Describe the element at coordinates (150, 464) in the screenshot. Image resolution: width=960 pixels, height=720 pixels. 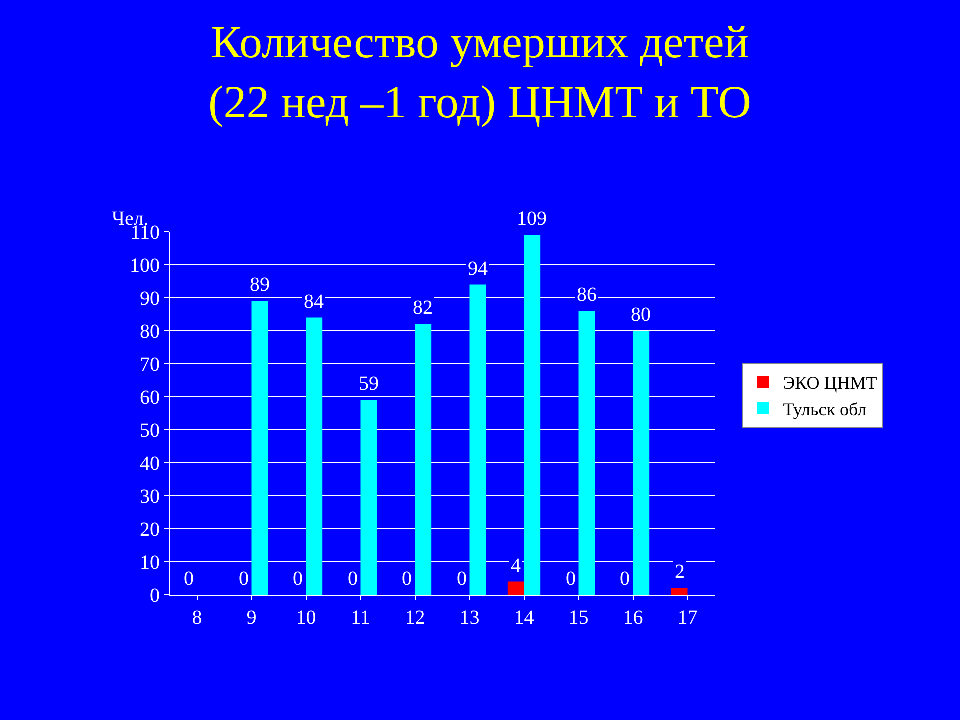
I see `y-tick-label: 40` at that location.